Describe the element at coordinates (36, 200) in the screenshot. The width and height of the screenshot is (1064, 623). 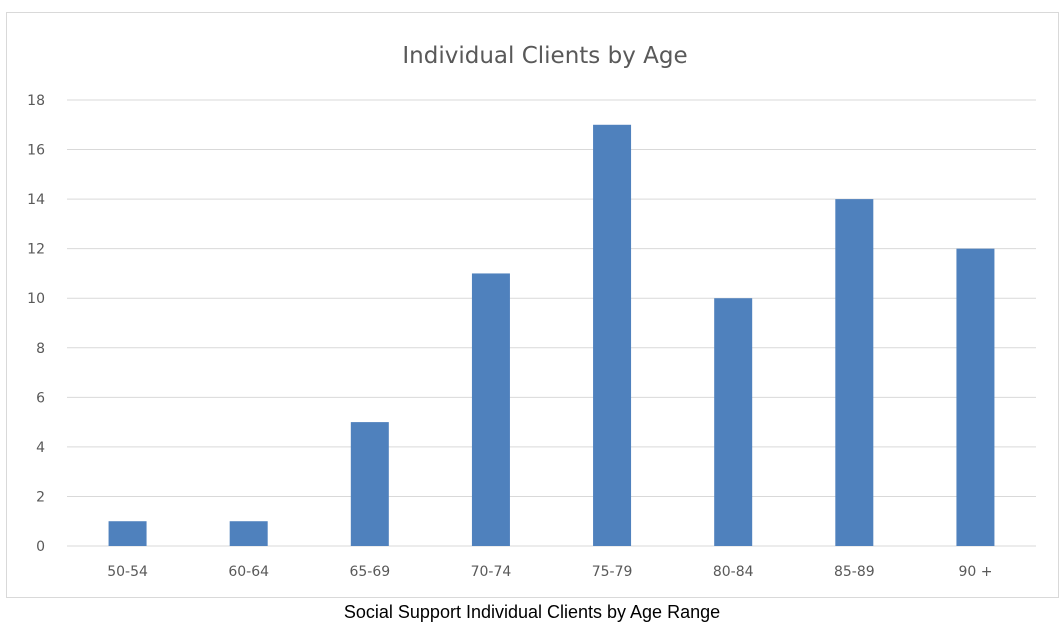
I see `y-tick-label: 14` at that location.